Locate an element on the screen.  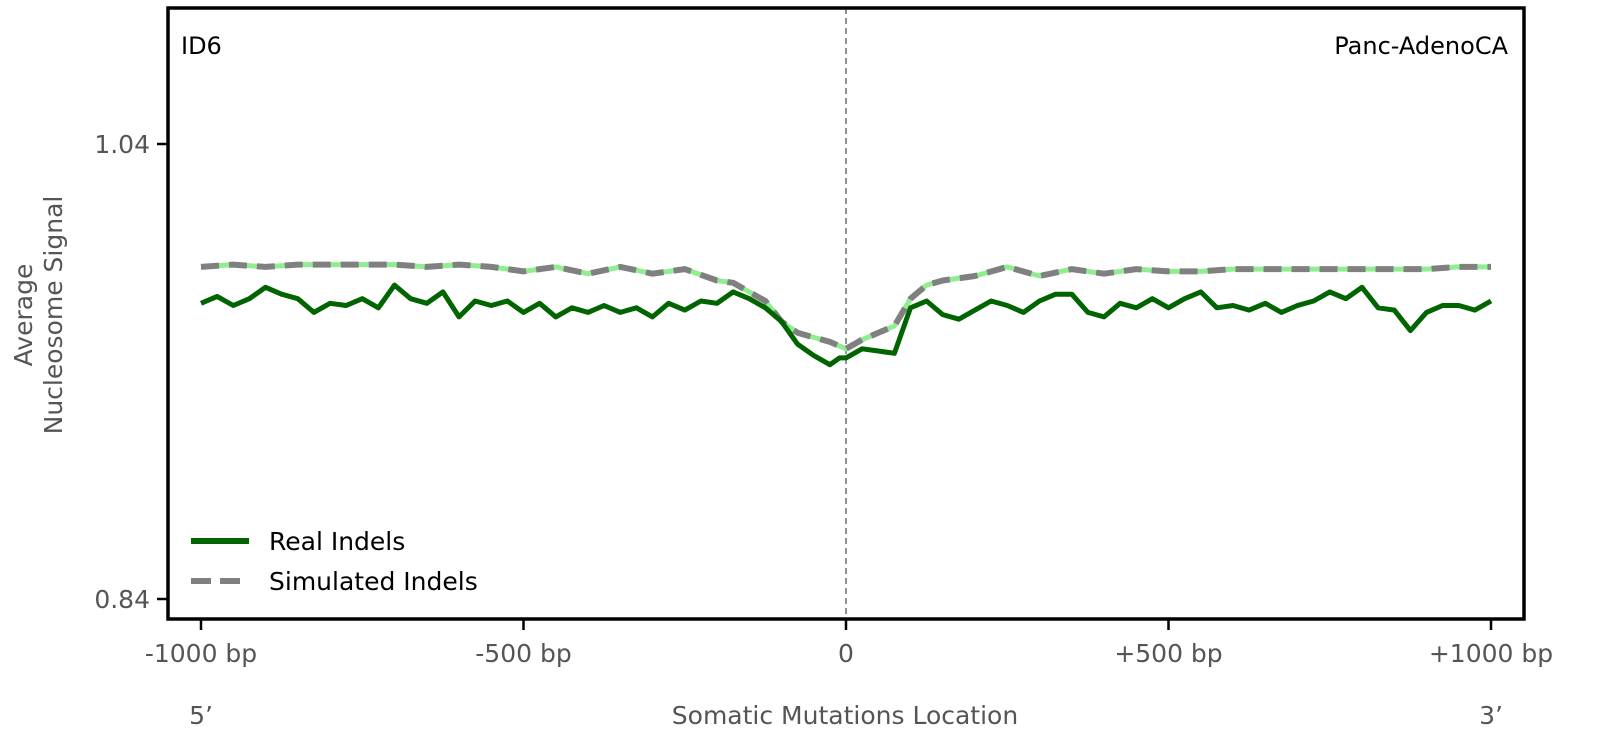
y-axis-title: AverageNucleosome Signal is located at coordinates (38, 315).